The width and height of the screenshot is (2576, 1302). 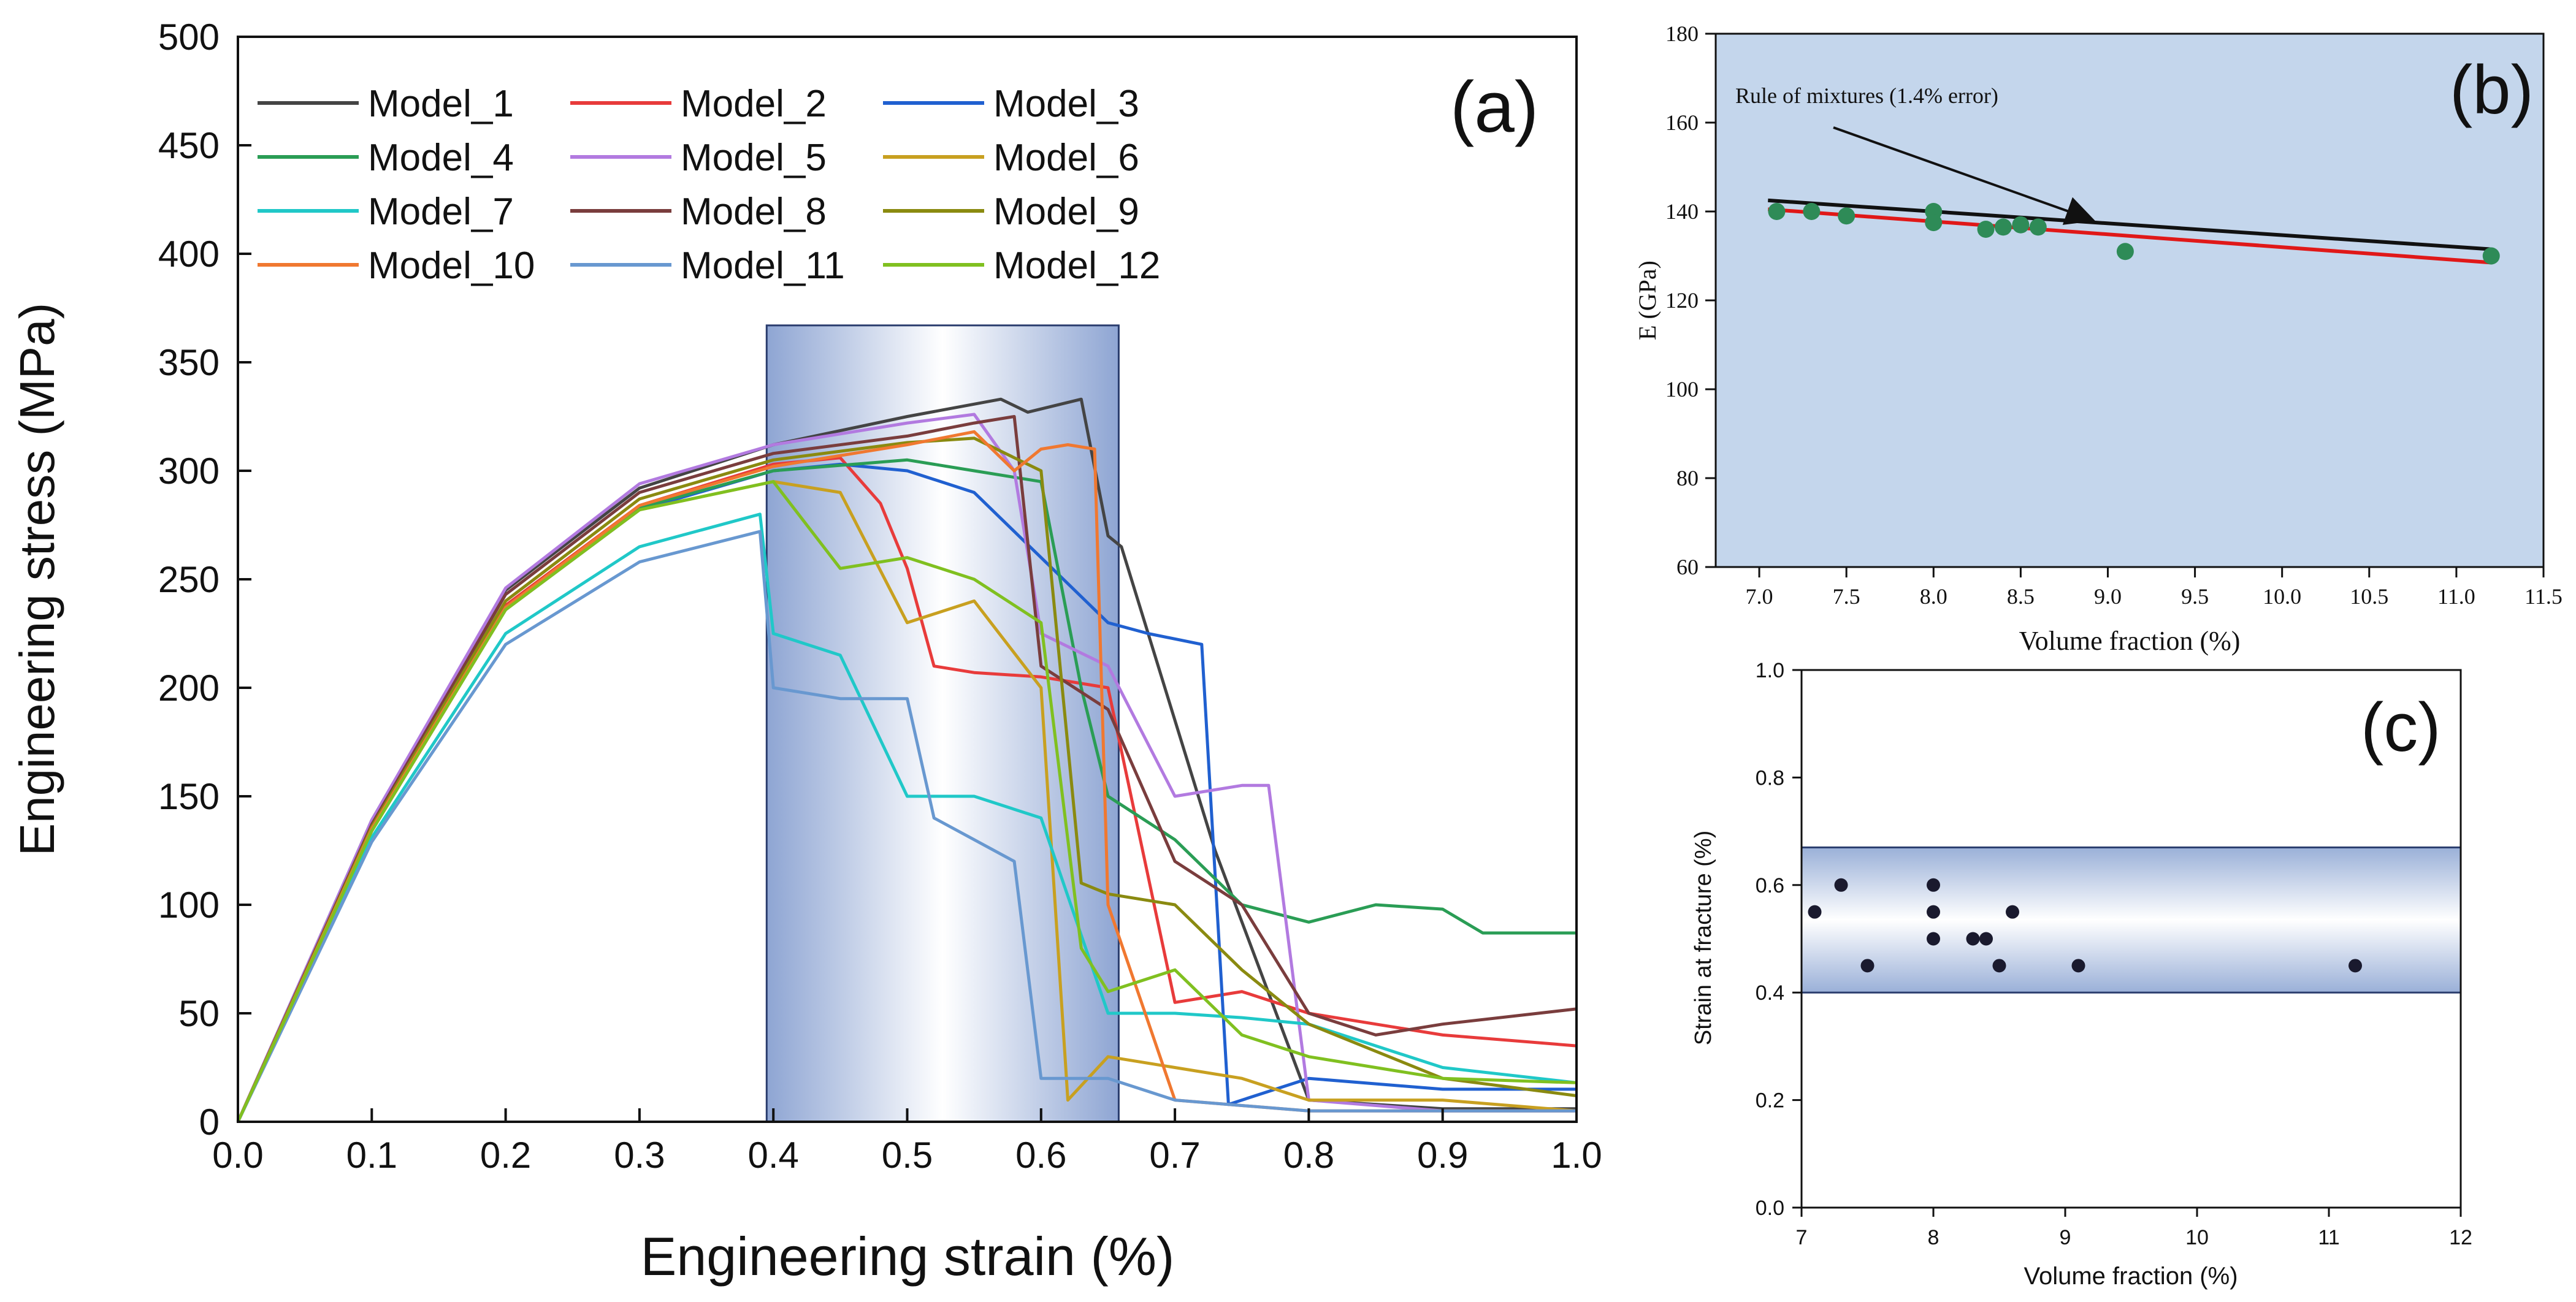 What do you see at coordinates (1021, 266) in the screenshot?
I see `legend-item-model-12: Model_12` at bounding box center [1021, 266].